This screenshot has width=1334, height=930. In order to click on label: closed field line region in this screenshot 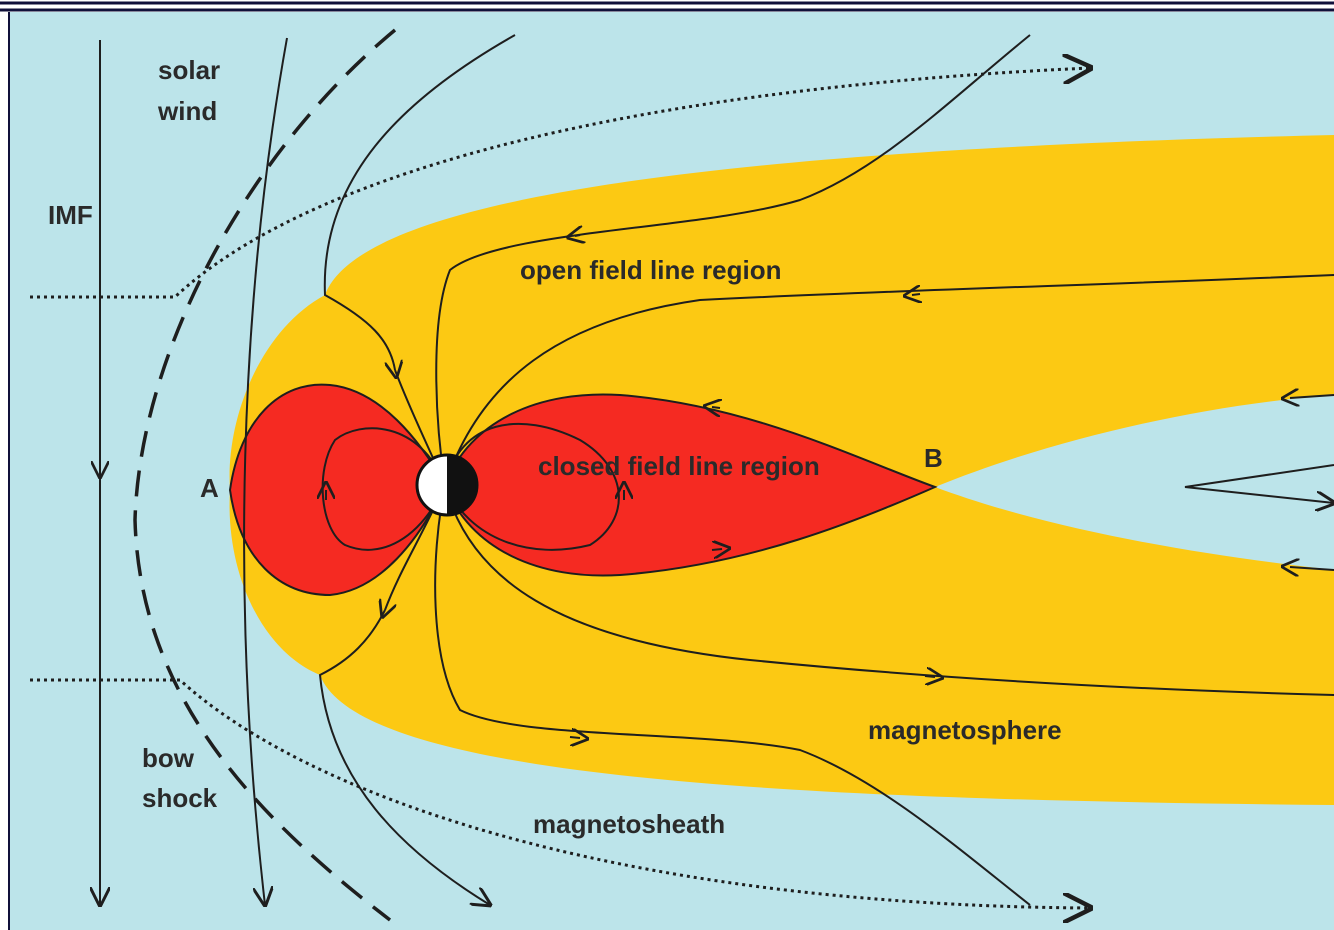, I will do `click(679, 466)`.